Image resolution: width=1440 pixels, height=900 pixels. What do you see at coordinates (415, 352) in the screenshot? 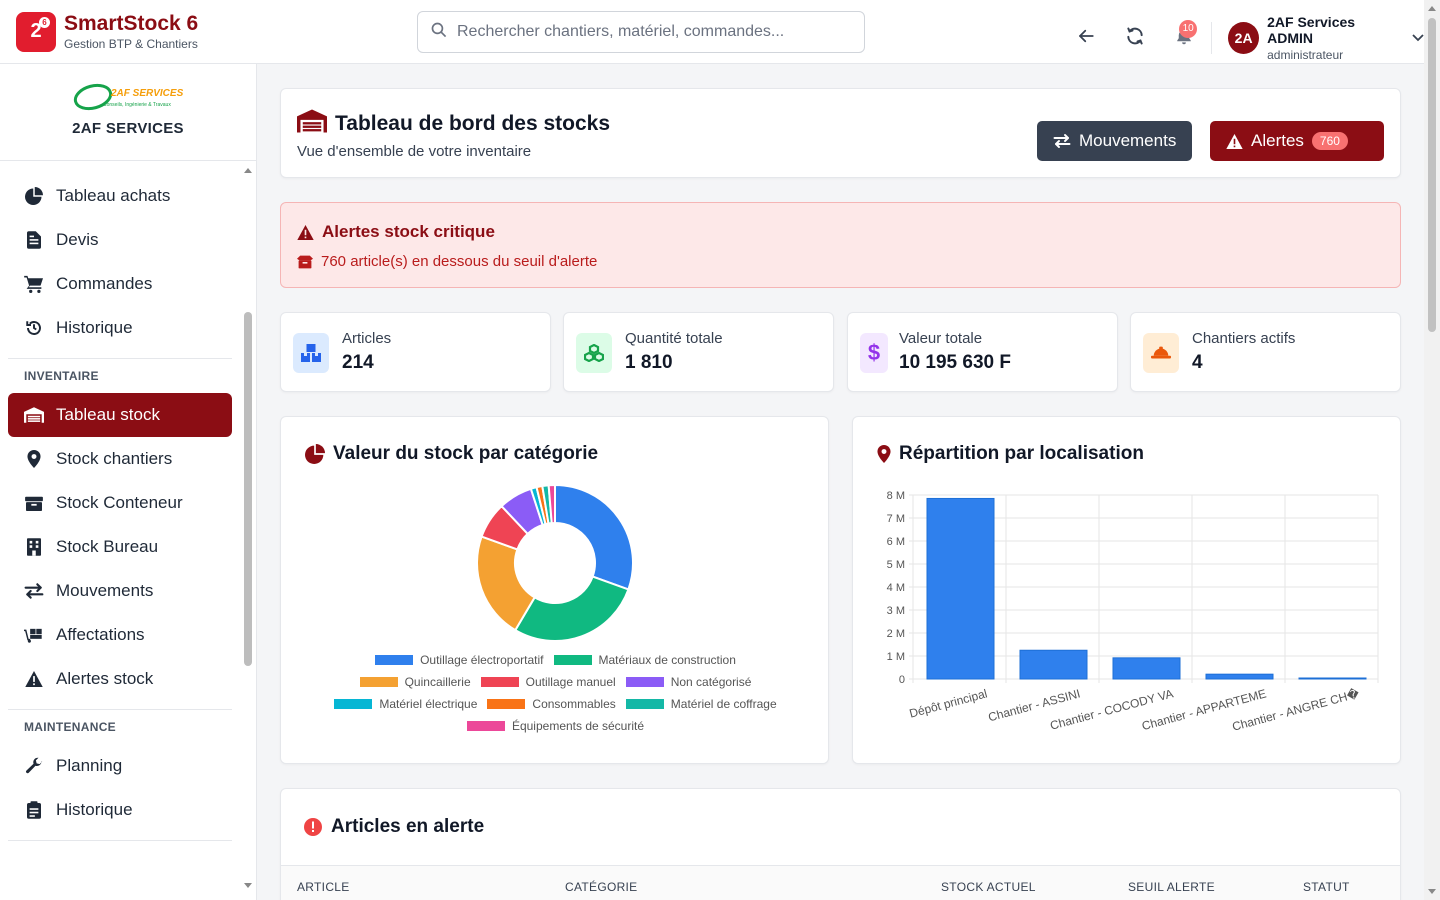
I see `stat-card-articles: Articles 214` at bounding box center [415, 352].